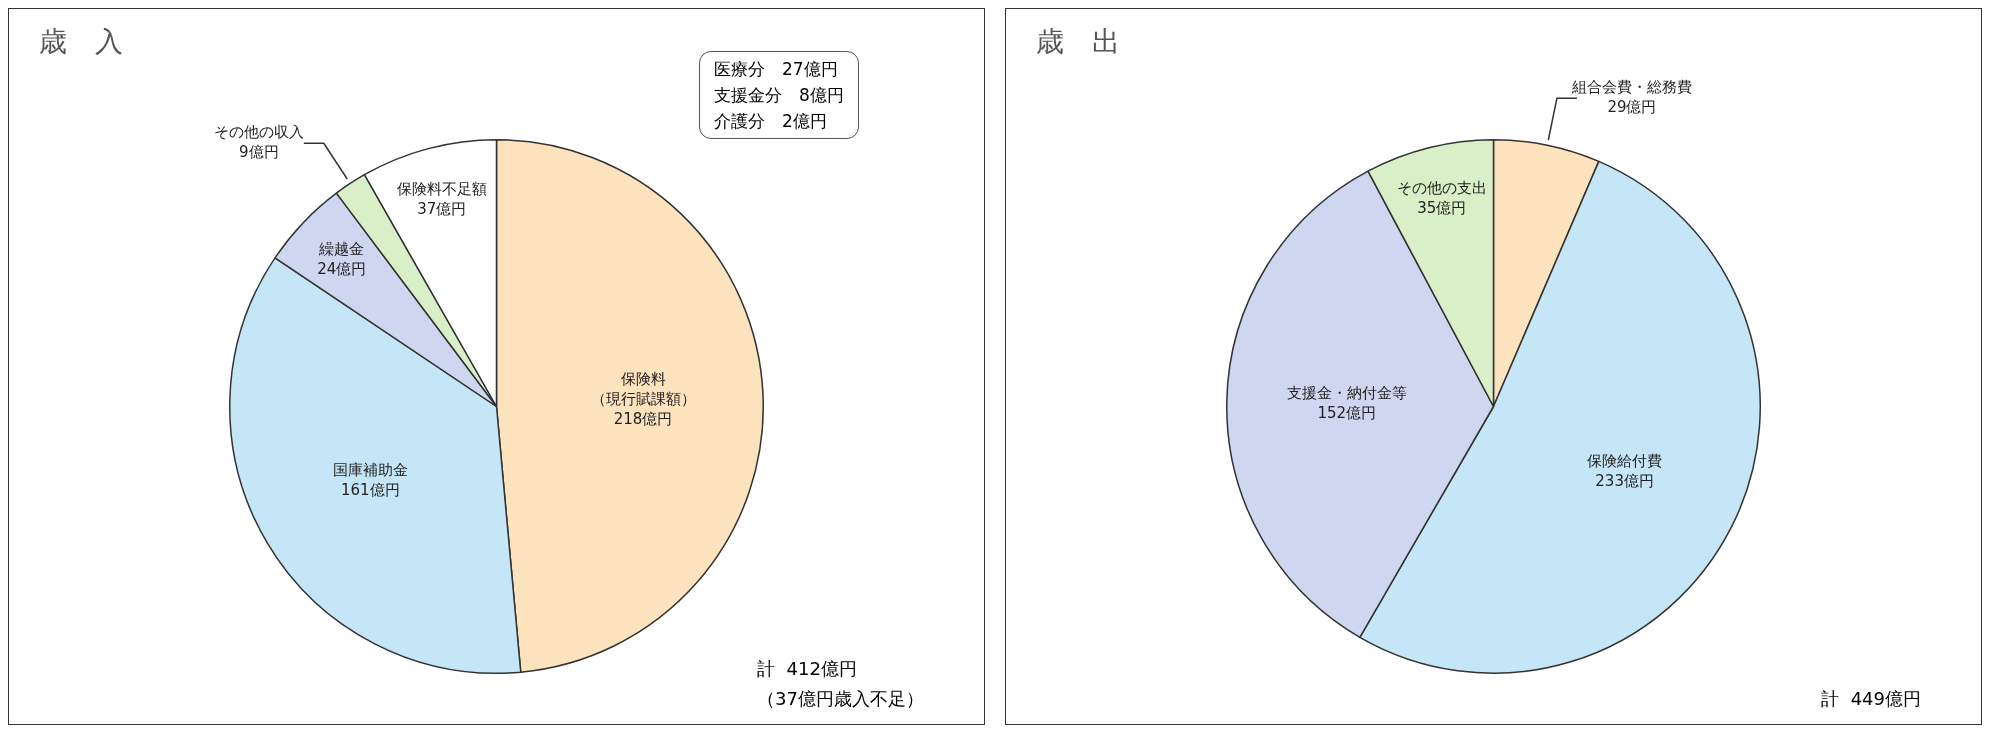 This screenshot has width=1995, height=739. What do you see at coordinates (643, 418) in the screenshot?
I see `data-label: 218億円` at bounding box center [643, 418].